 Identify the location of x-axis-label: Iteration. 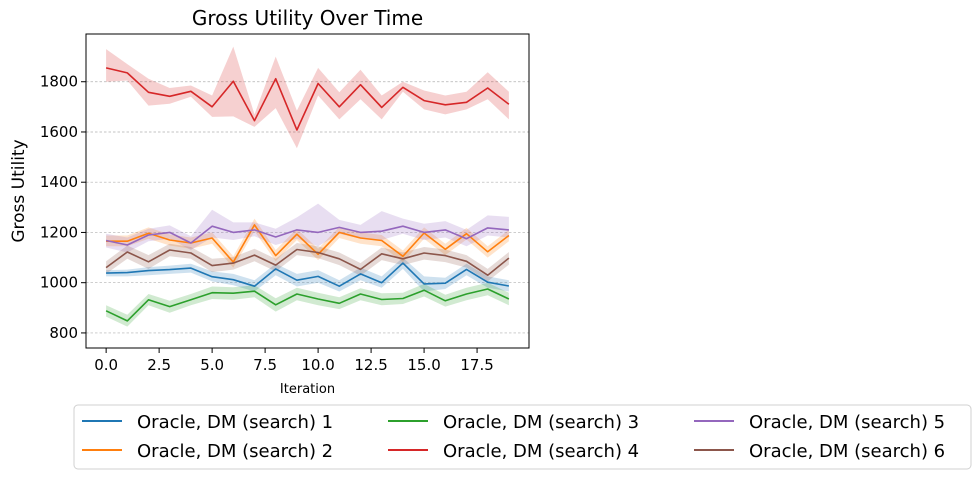
(307, 389).